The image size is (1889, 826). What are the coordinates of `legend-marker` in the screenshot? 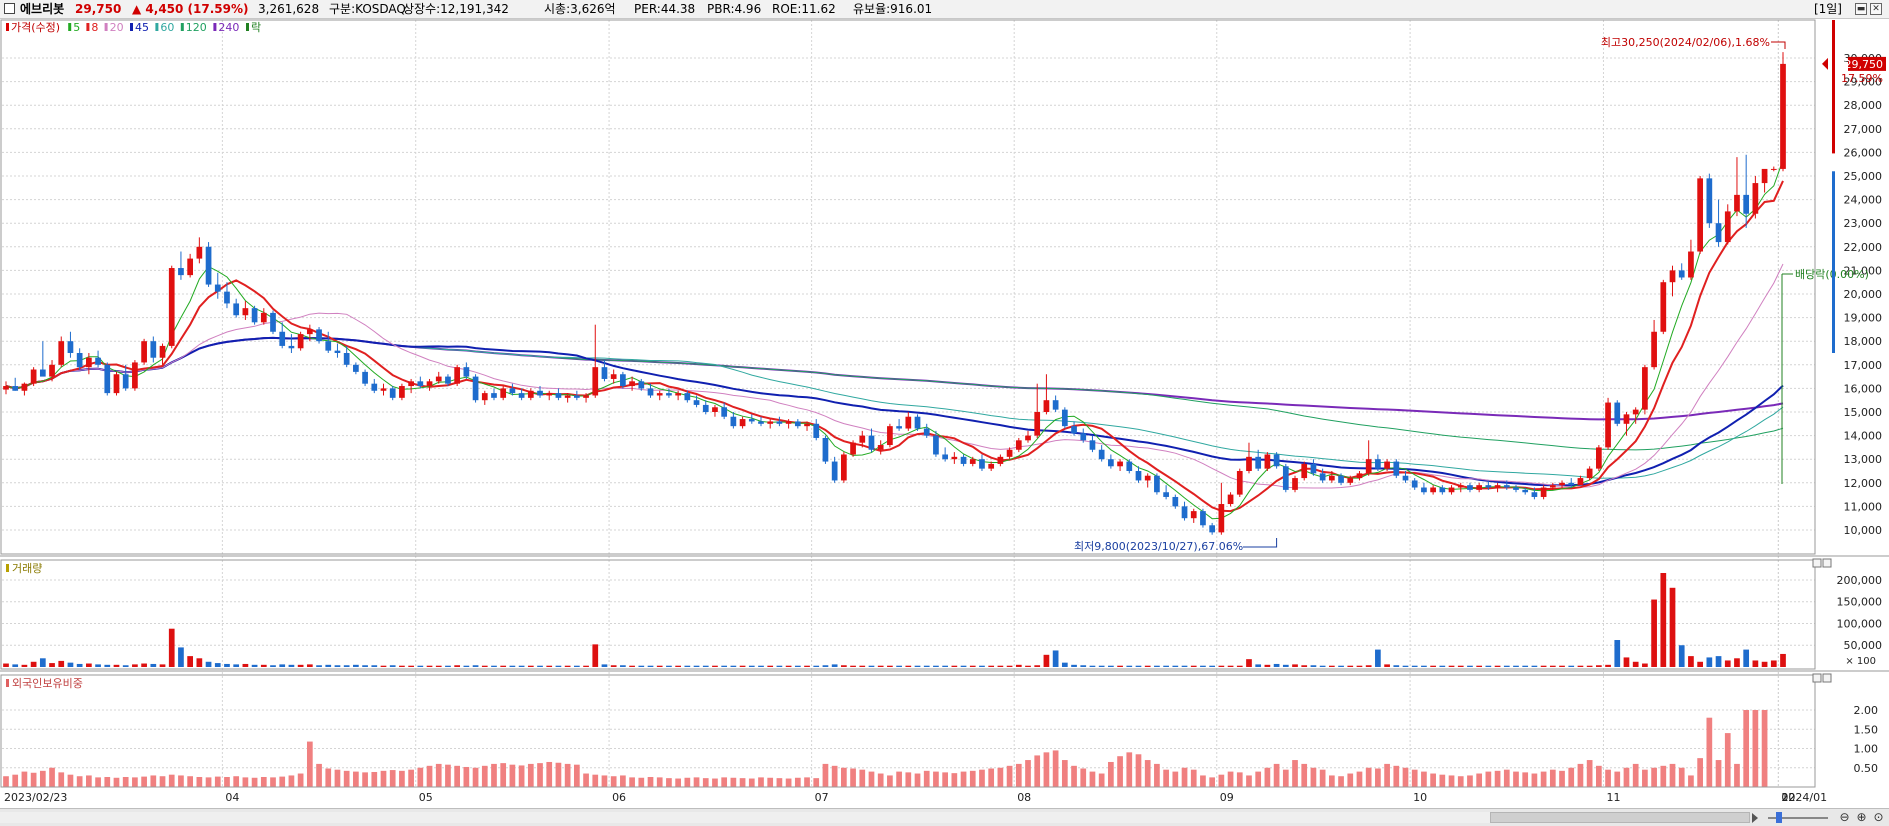 It's located at (7, 27).